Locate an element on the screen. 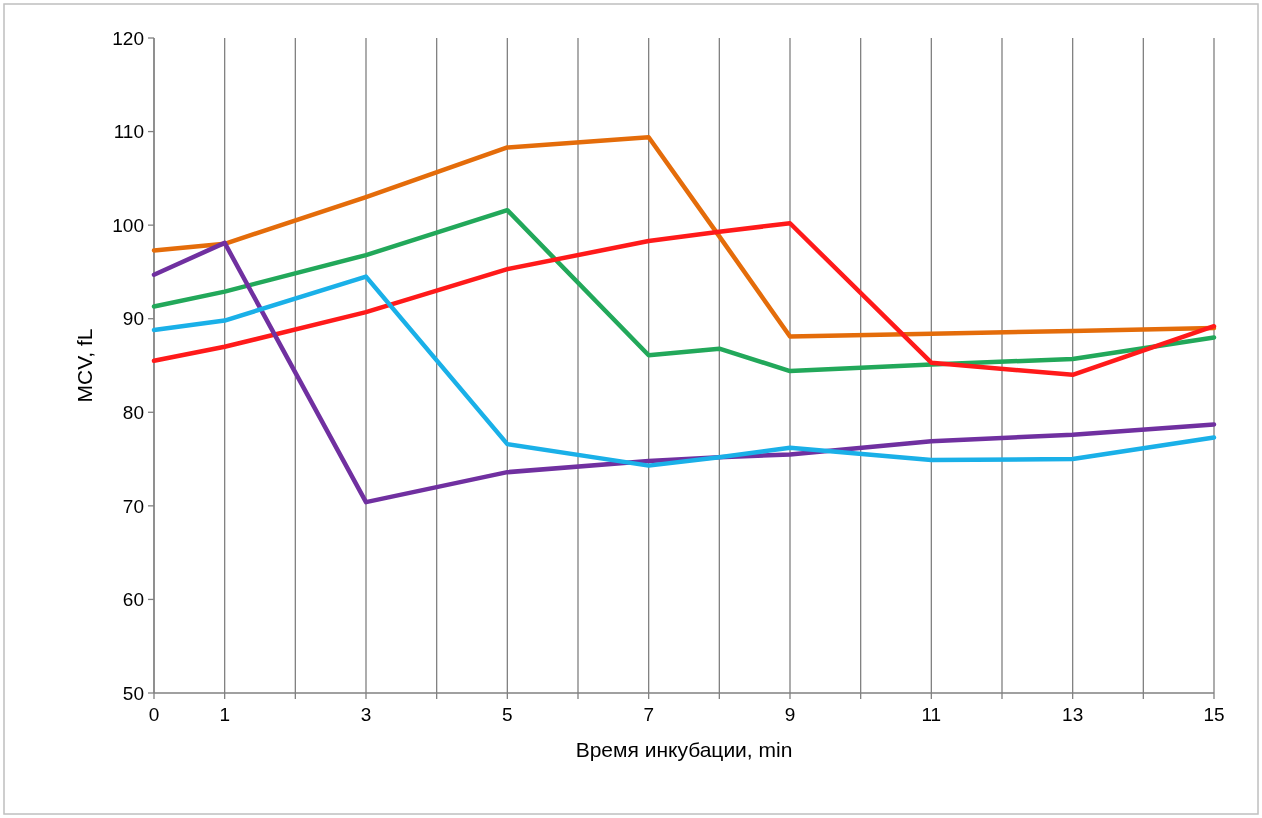  x-tick-label: 9 is located at coordinates (790, 714).